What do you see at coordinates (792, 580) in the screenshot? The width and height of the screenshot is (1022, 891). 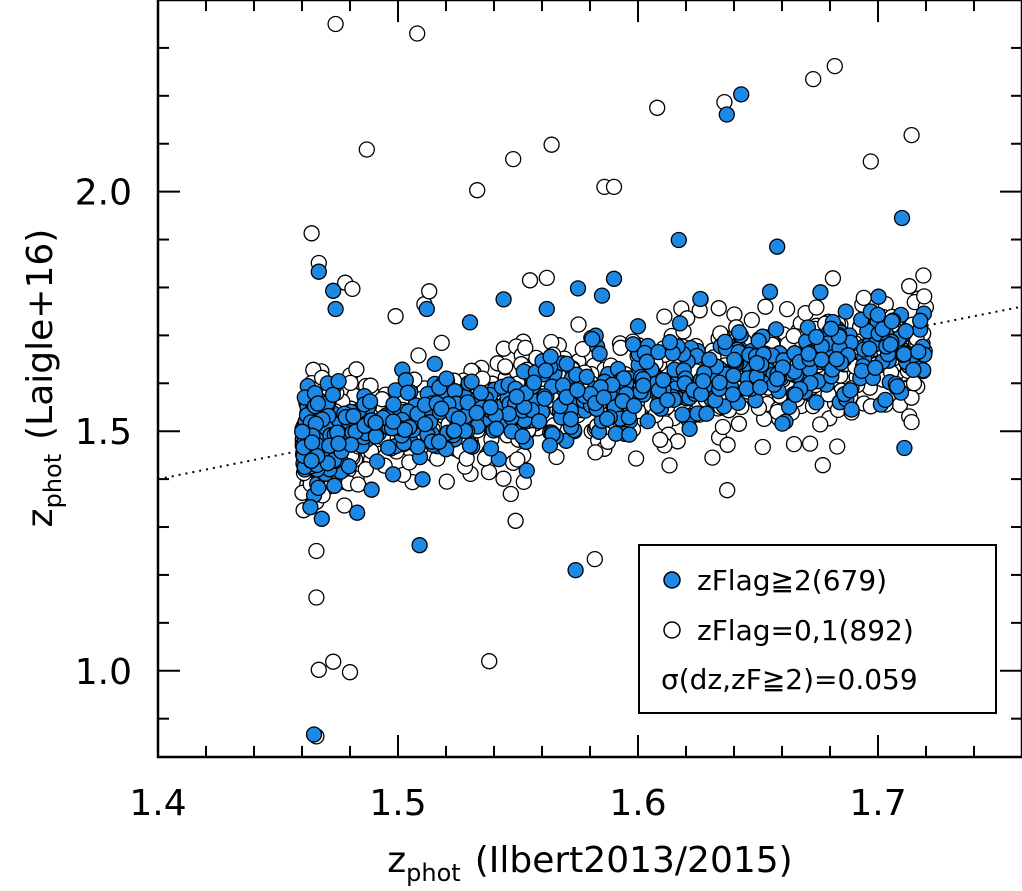 I see `legend-label-filled: zFlag≧2(679)` at bounding box center [792, 580].